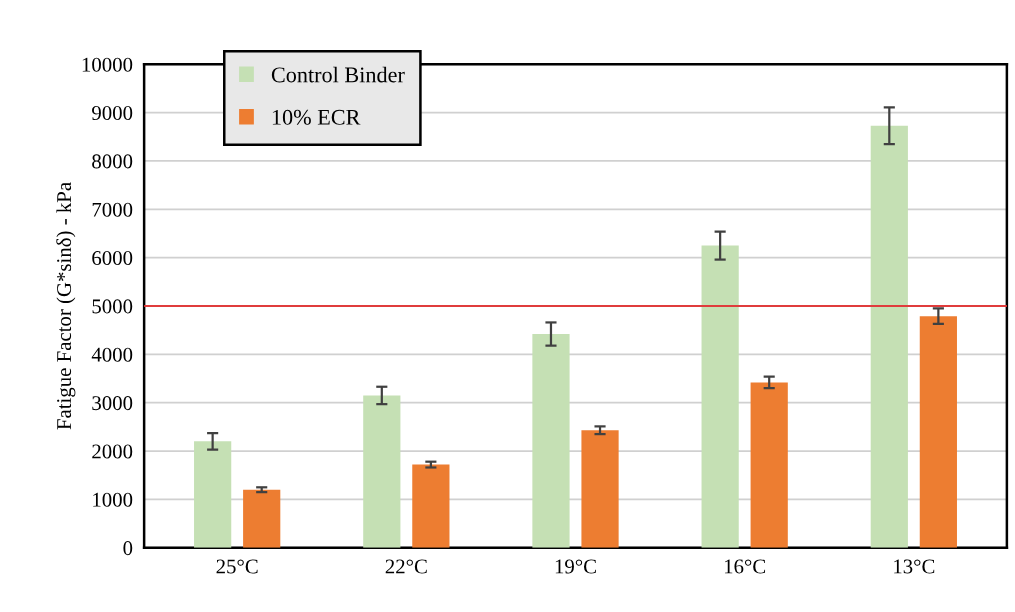 This screenshot has width=1015, height=612. I want to click on y-tick-label: 7000, so click(112, 209).